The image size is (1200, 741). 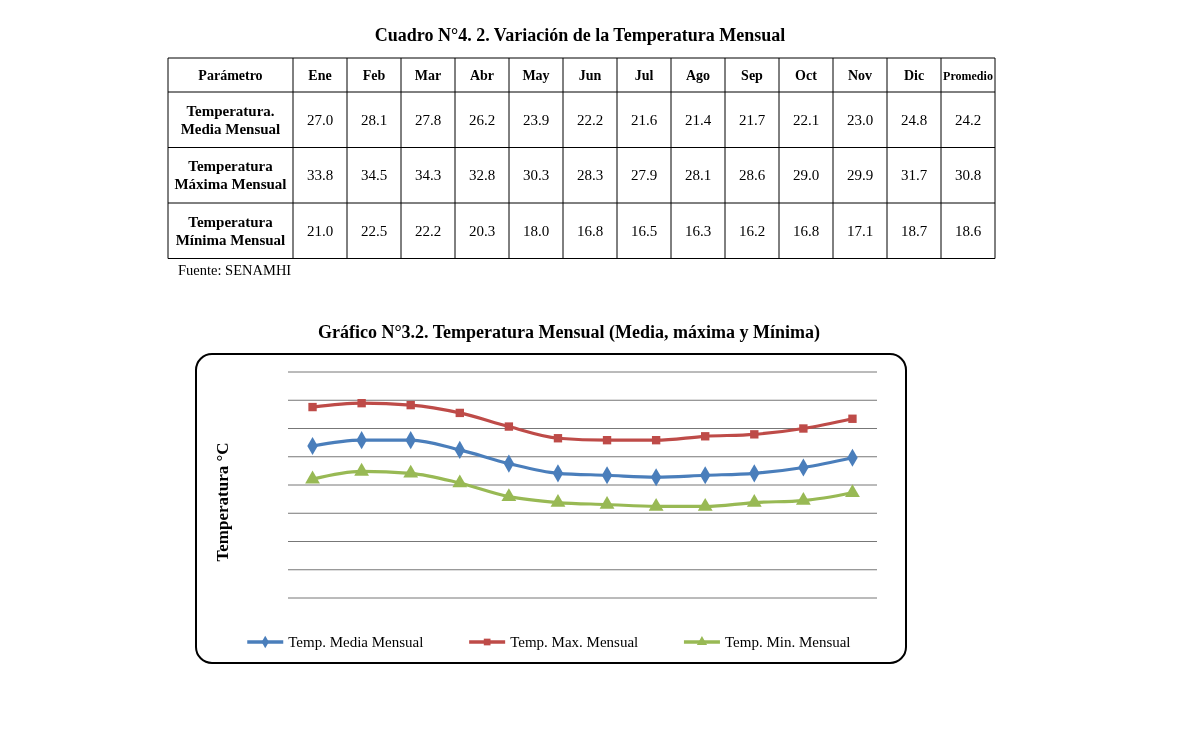 What do you see at coordinates (235, 269) in the screenshot?
I see `source-note: Fuente: SENAMHI` at bounding box center [235, 269].